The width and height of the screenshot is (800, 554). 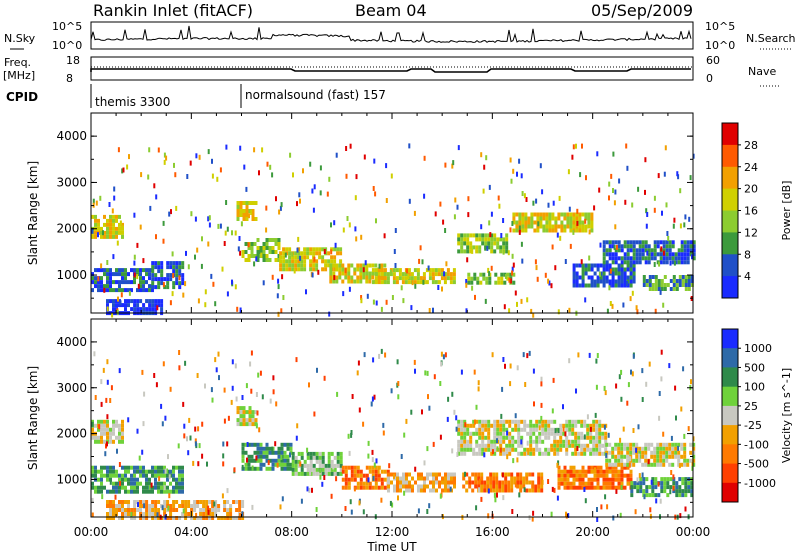 What do you see at coordinates (709, 78) in the screenshot?
I see `nave-tick-bottom: 0` at bounding box center [709, 78].